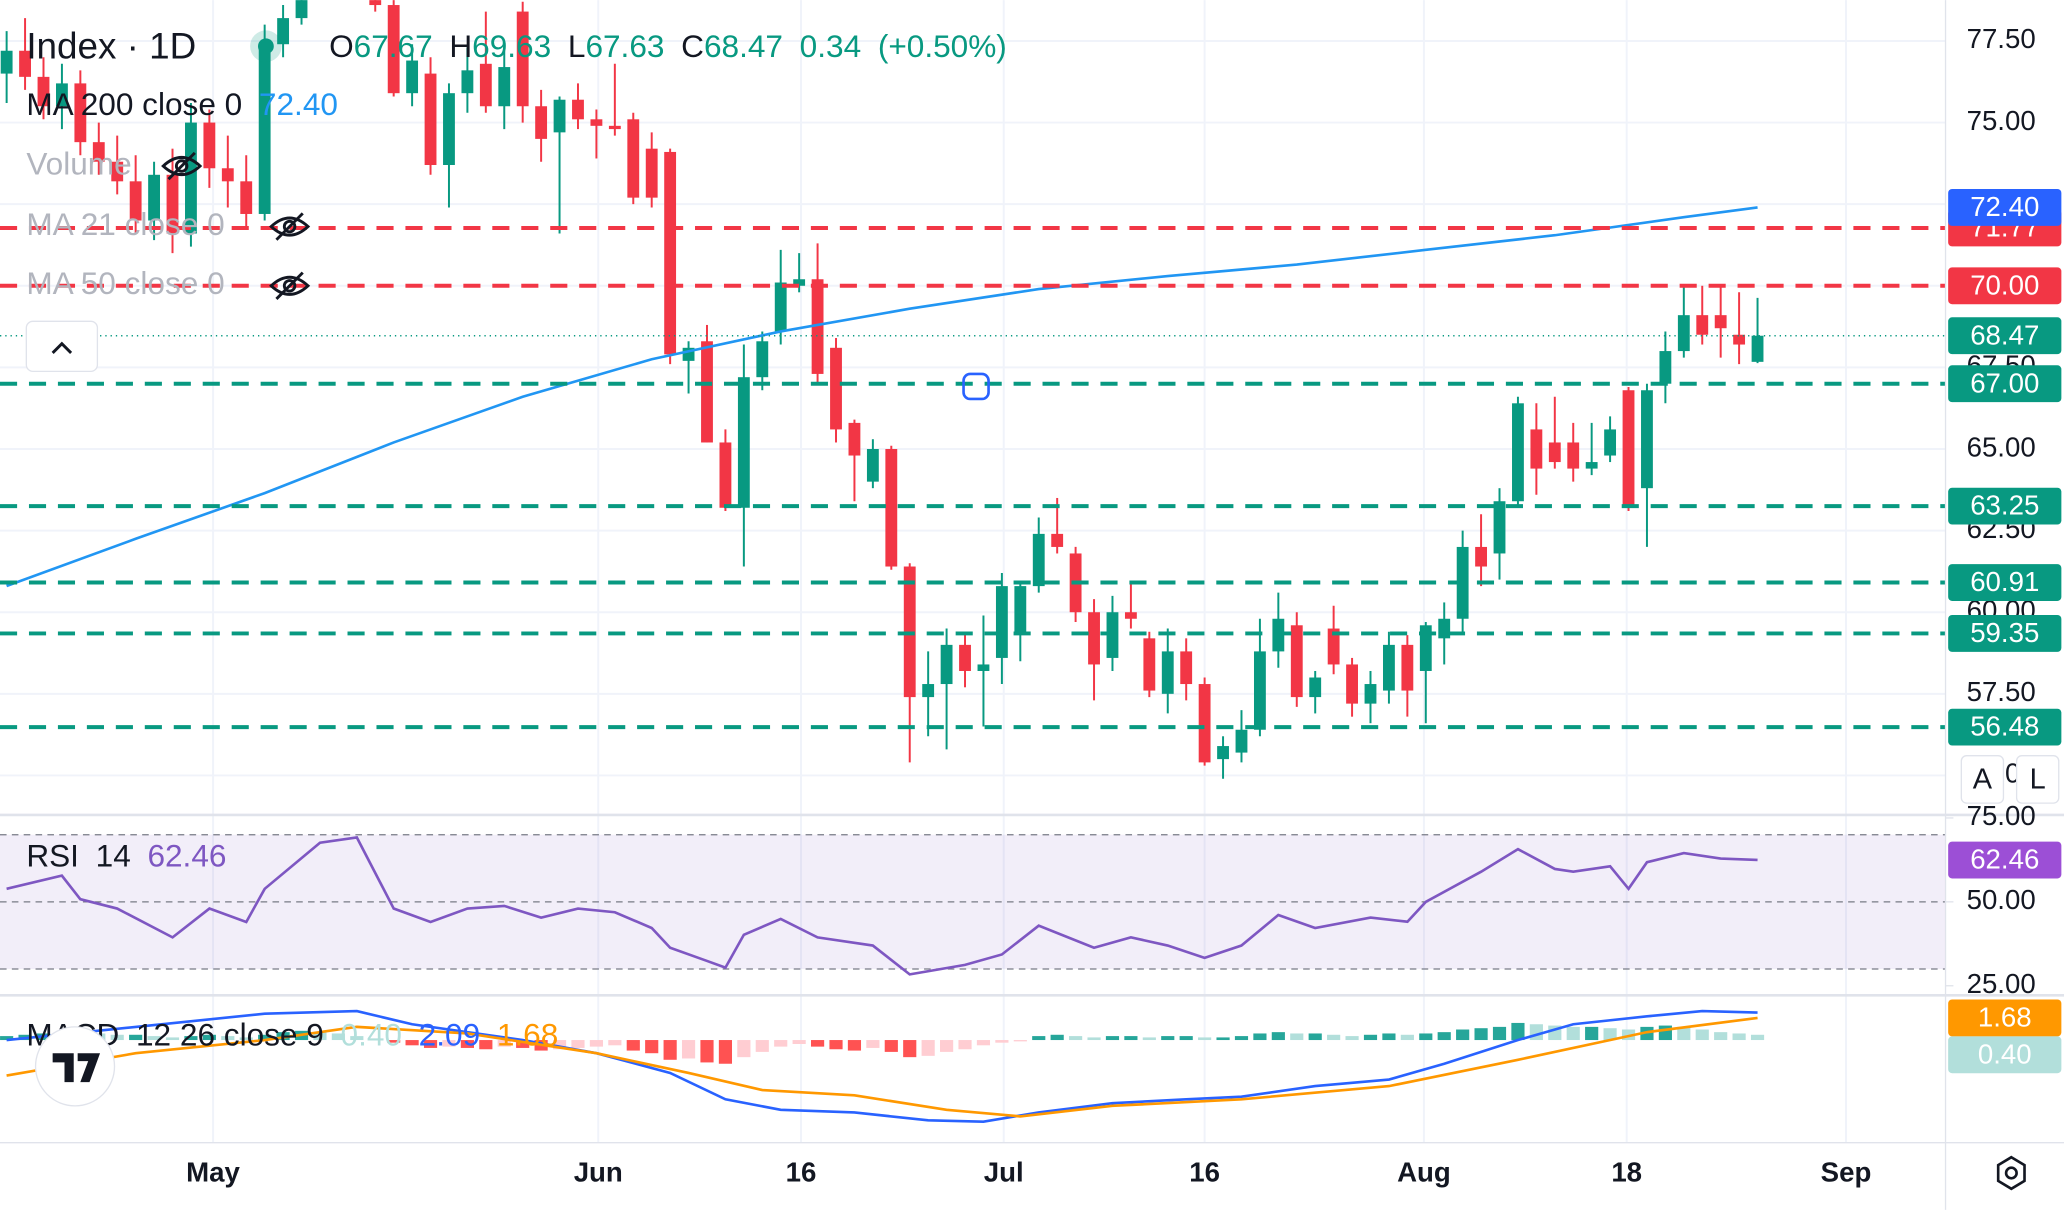 The height and width of the screenshot is (1210, 2064). I want to click on price-badge-label: 60.91, so click(2004, 581).